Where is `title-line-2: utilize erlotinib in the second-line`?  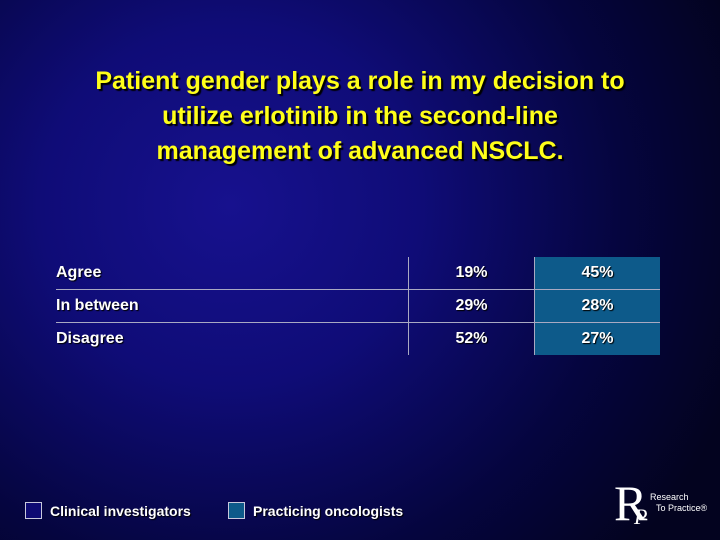
title-line-2: utilize erlotinib in the second-line is located at coordinates (360, 116).